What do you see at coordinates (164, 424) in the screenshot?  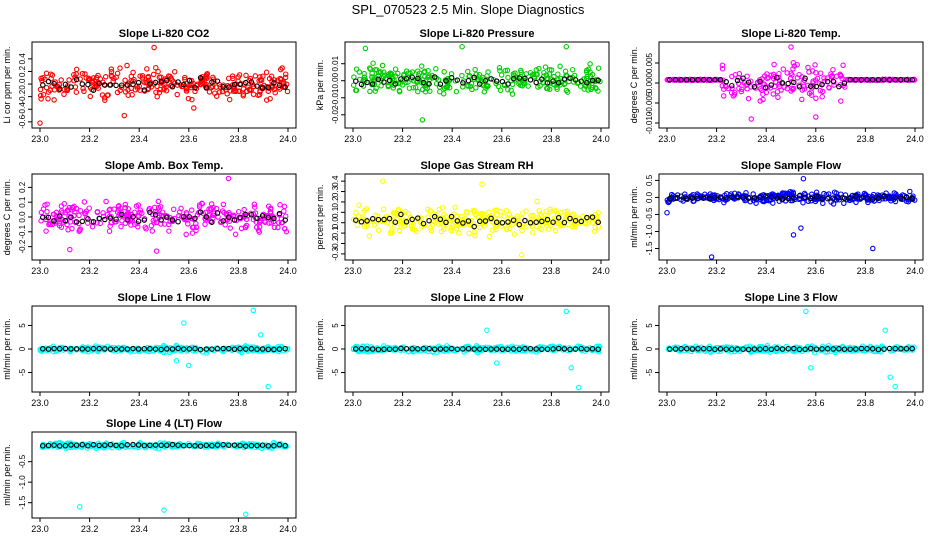 I see `chart-title: Slope Line 4 (LT) Flow` at bounding box center [164, 424].